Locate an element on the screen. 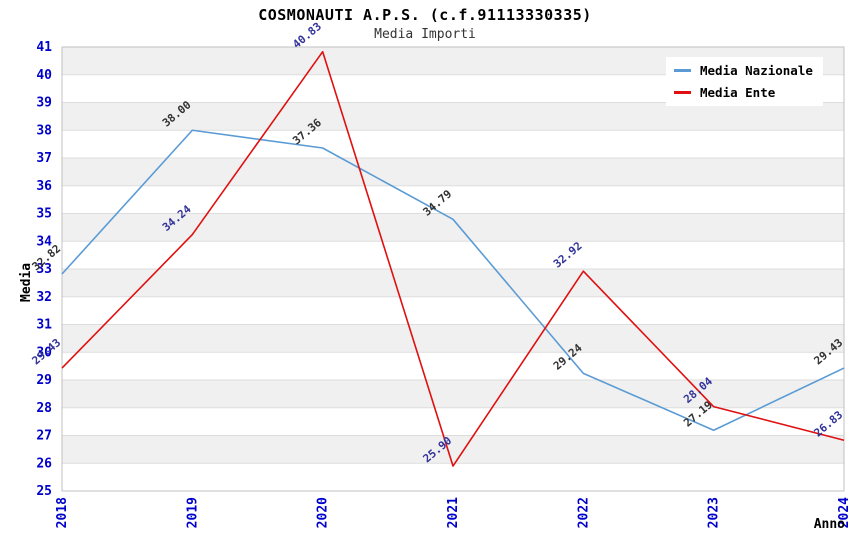 This screenshot has height=550, width=850. y-tick-label: 41 is located at coordinates (44, 47).